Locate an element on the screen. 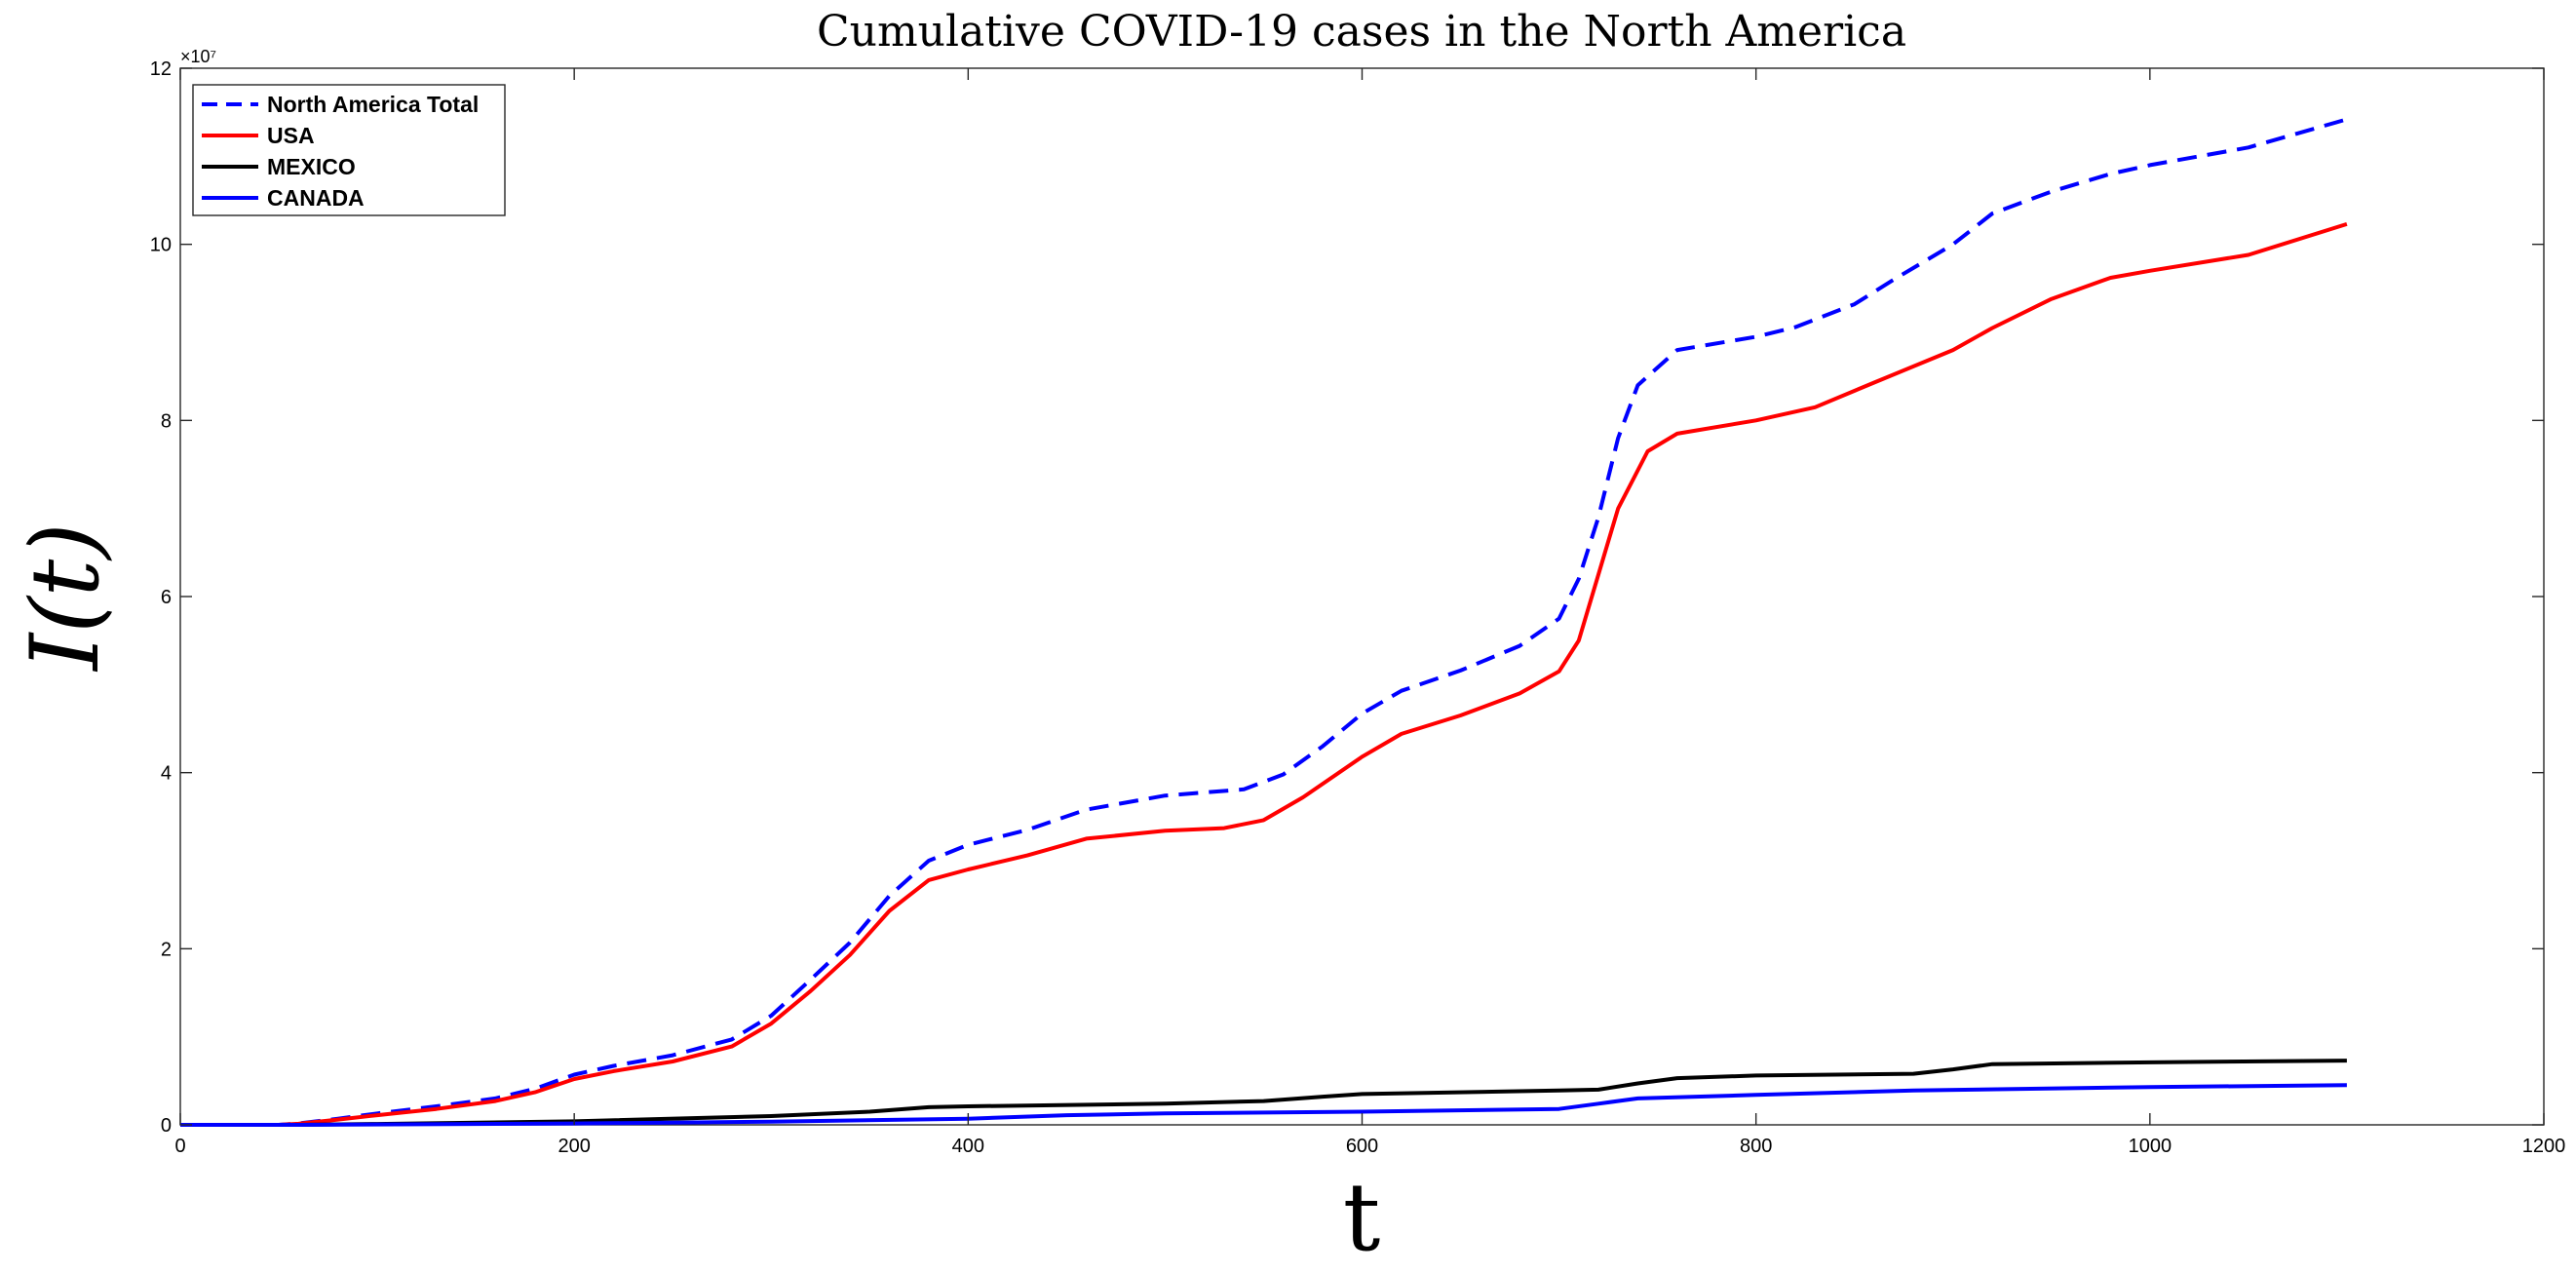 The image size is (2576, 1273). x-tick-label: 1200 is located at coordinates (2544, 1146).